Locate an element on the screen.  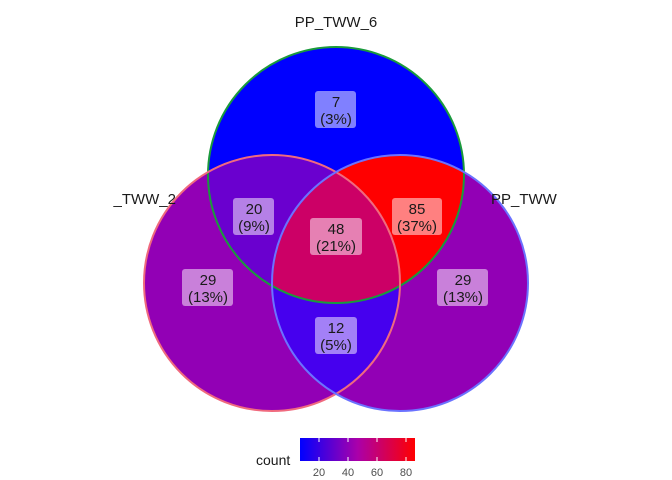
region-count: 20 is located at coordinates (254, 209).